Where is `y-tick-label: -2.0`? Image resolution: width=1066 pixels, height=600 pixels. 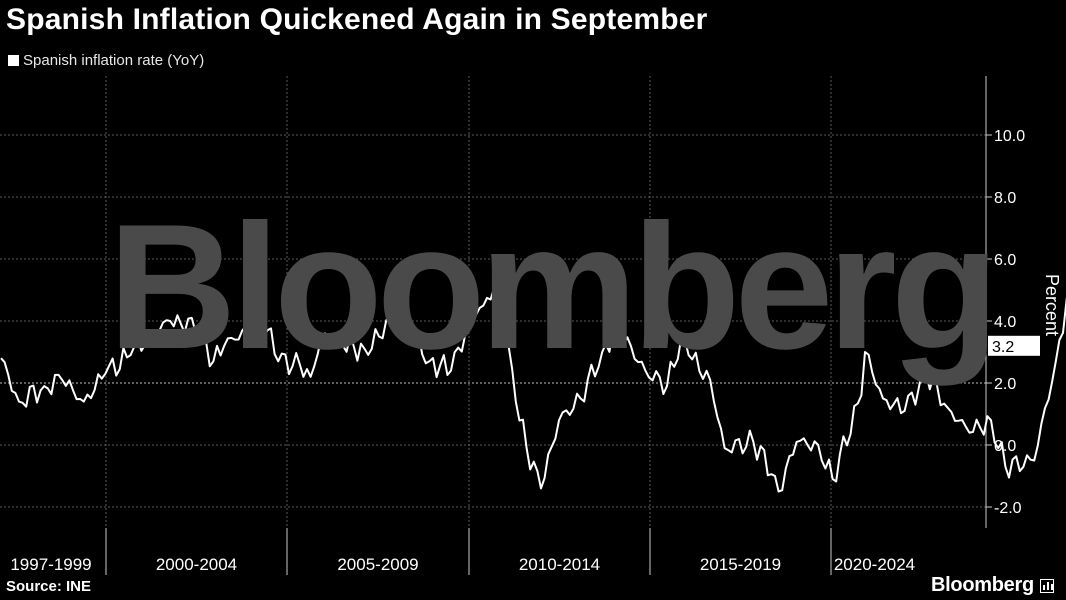 y-tick-label: -2.0 is located at coordinates (1008, 508).